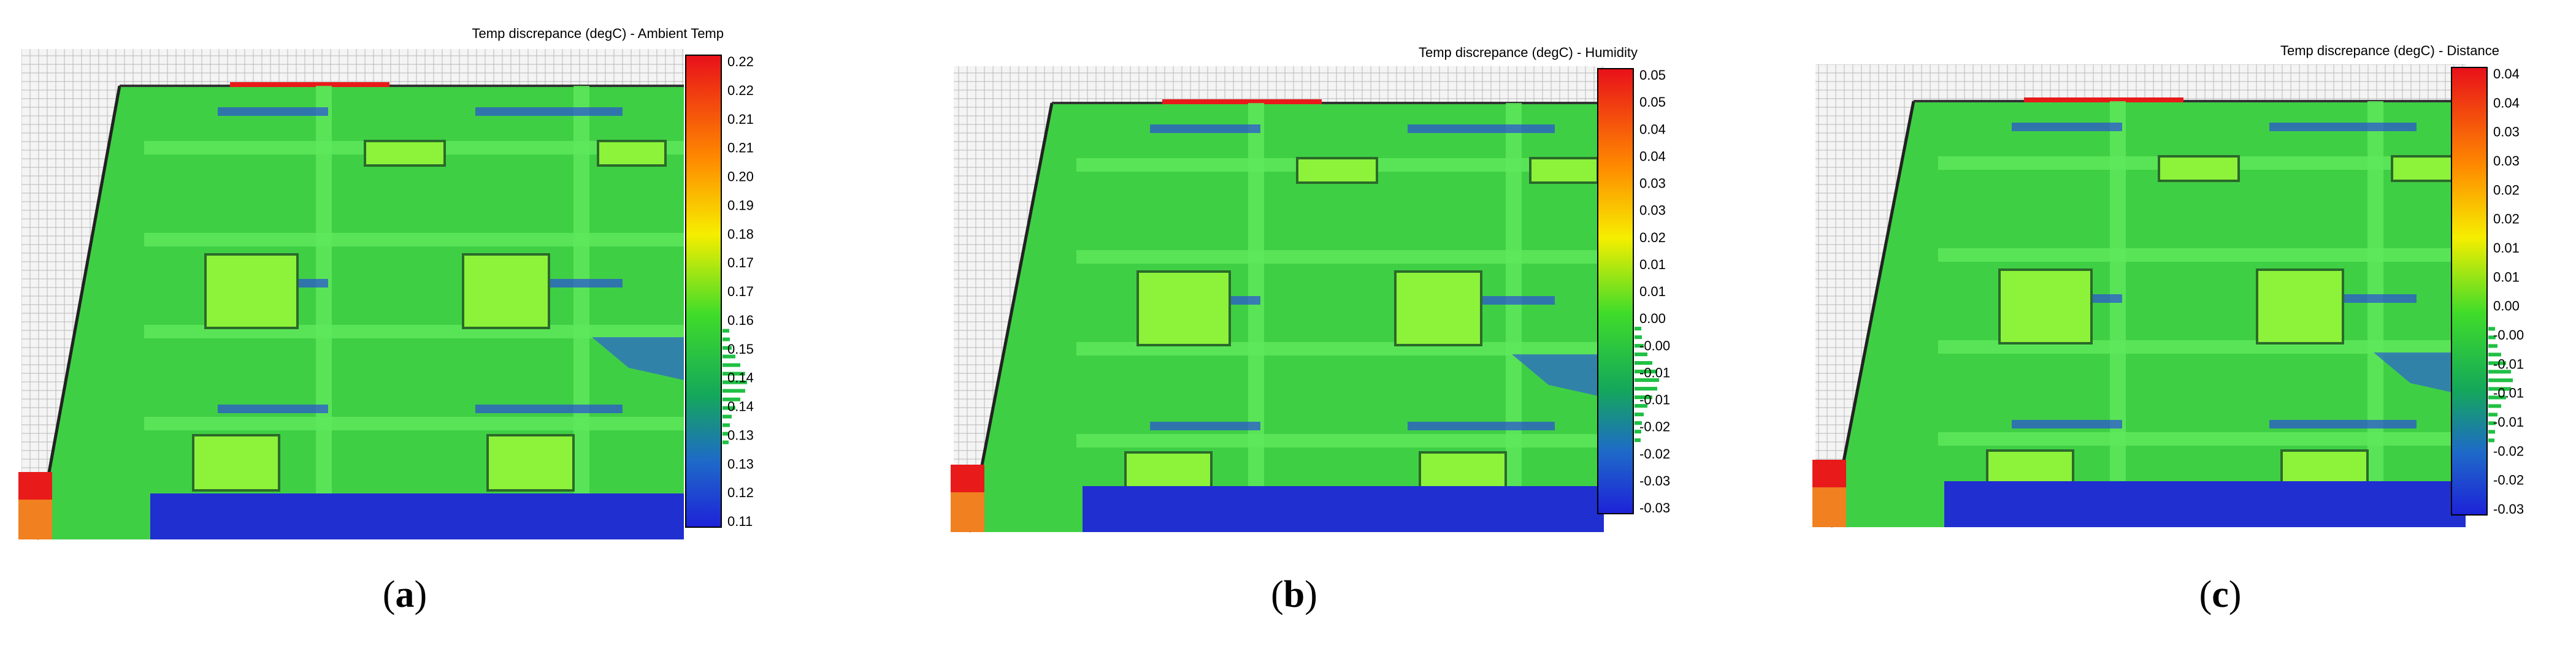 This screenshot has height=651, width=2576. I want to click on caption-letter-a: a, so click(405, 594).